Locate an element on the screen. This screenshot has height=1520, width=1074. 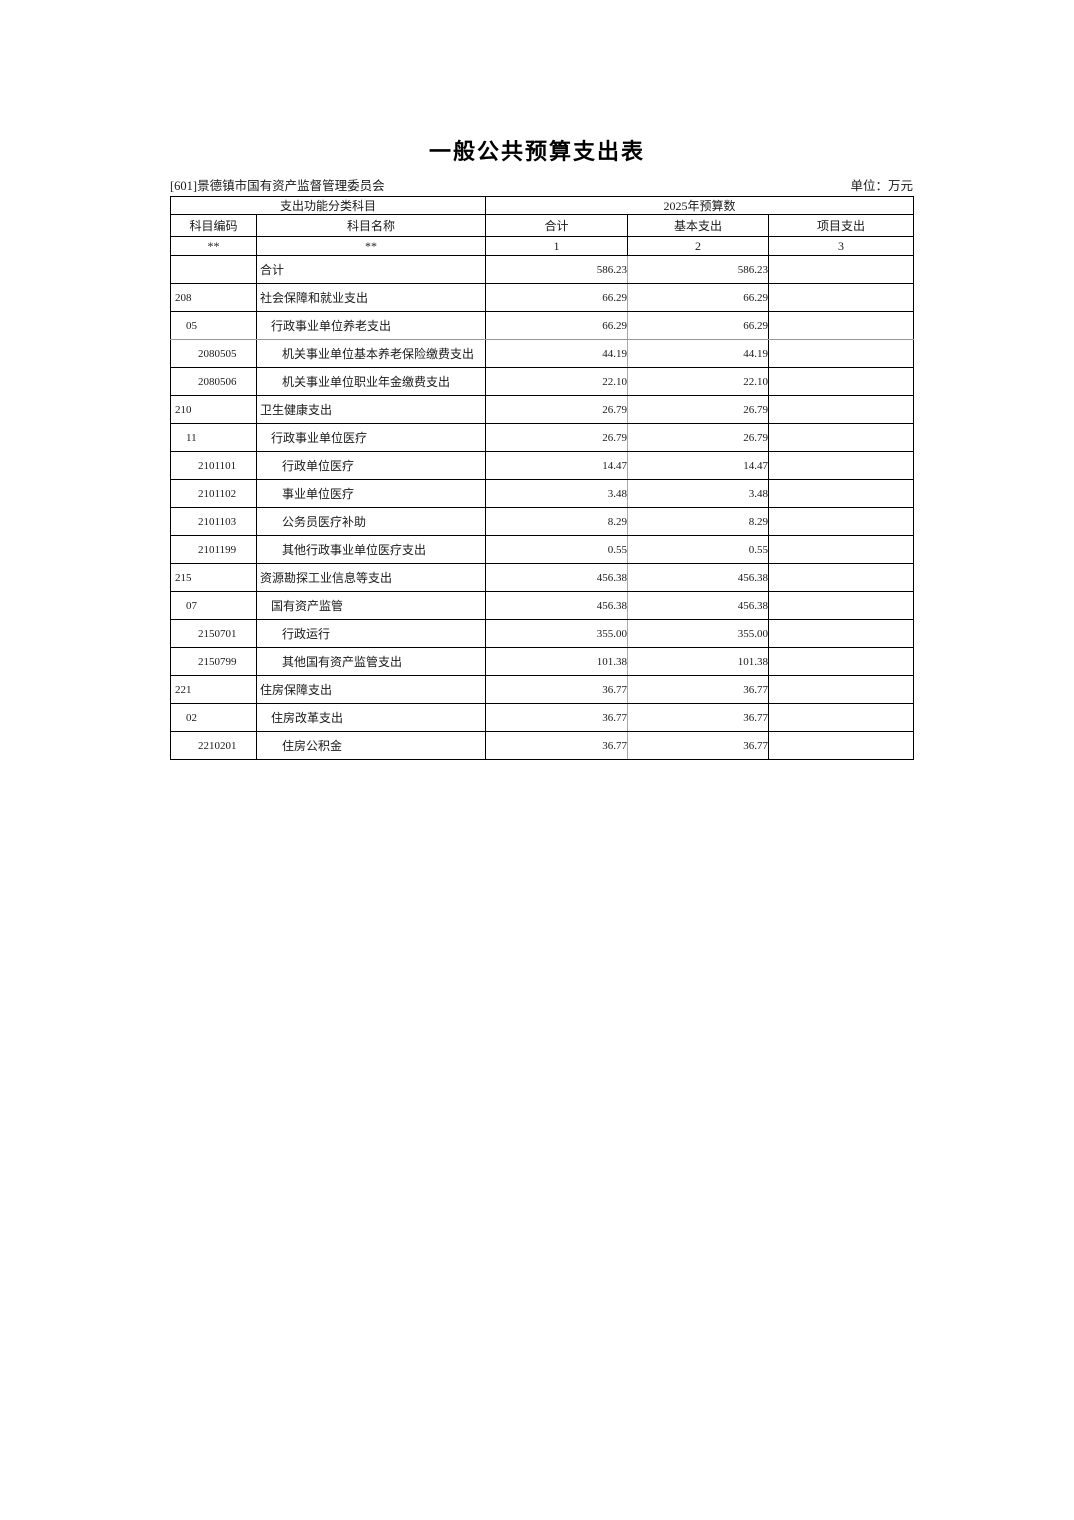
table-row: 208 社会保障和就业支出 66.29 66.29 is located at coordinates (542, 297).